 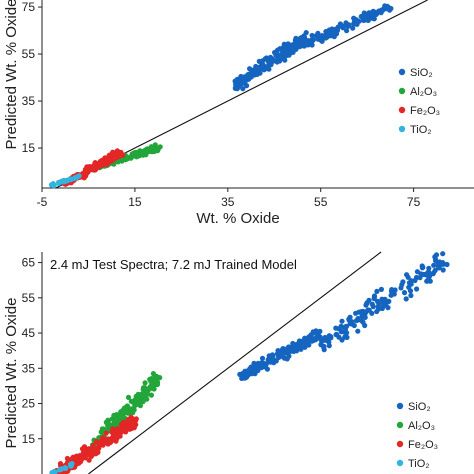 What do you see at coordinates (11, 373) in the screenshot?
I see `y-axis-label: Predicted Wt. % Oxide` at bounding box center [11, 373].